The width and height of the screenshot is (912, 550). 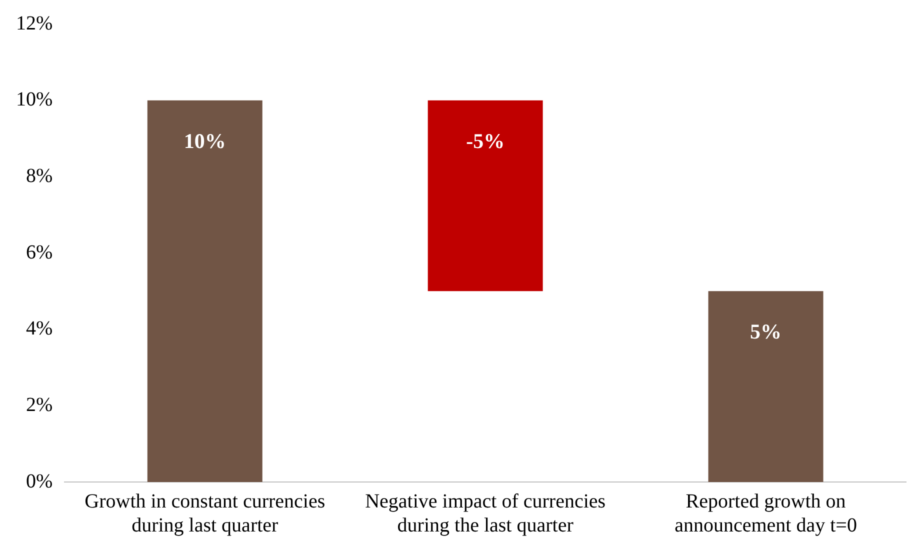 What do you see at coordinates (39, 329) in the screenshot?
I see `y-tick-label: 4%` at bounding box center [39, 329].